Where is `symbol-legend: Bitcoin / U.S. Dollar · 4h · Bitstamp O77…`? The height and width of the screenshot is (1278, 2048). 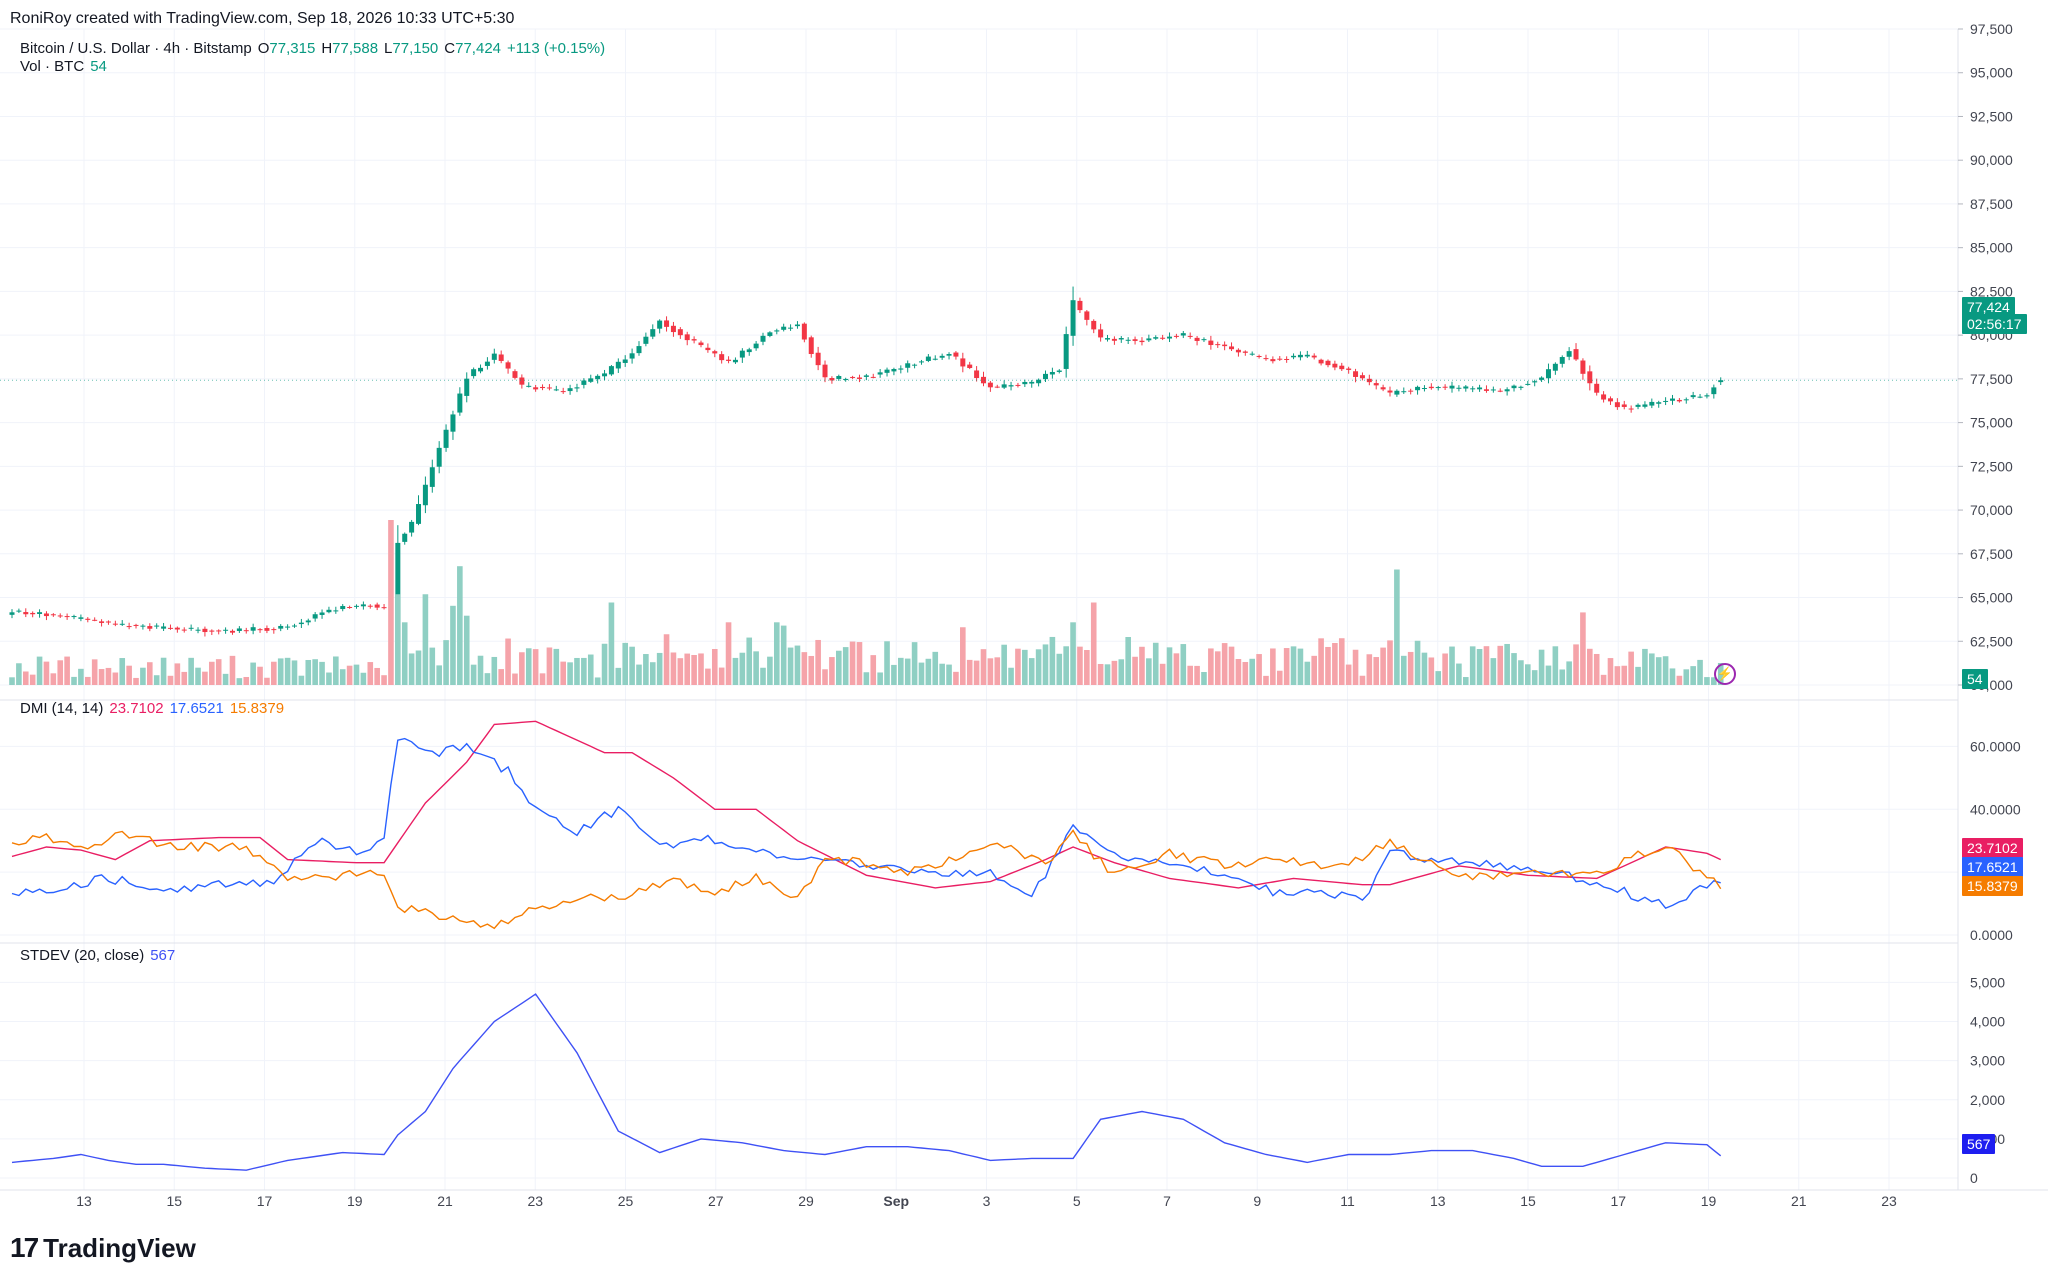
symbol-legend: Bitcoin / U.S. Dollar · 4h · Bitstamp O77… is located at coordinates (315, 48).